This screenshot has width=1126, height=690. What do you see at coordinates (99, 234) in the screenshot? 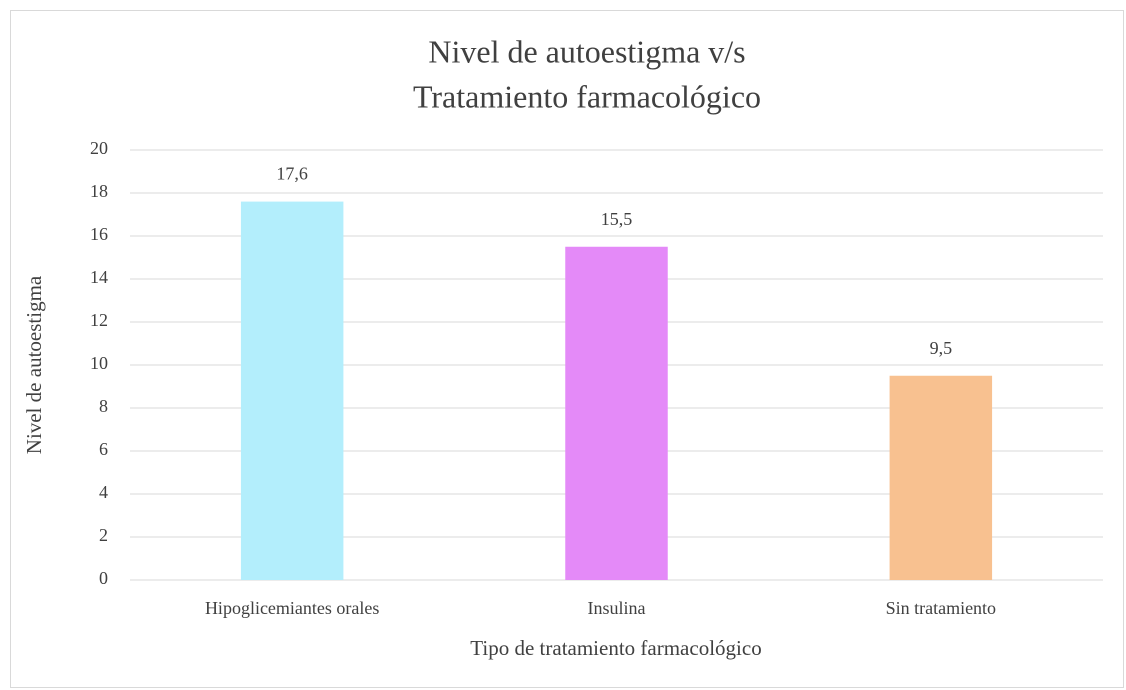
I see `y-tick-label: 16` at bounding box center [99, 234].